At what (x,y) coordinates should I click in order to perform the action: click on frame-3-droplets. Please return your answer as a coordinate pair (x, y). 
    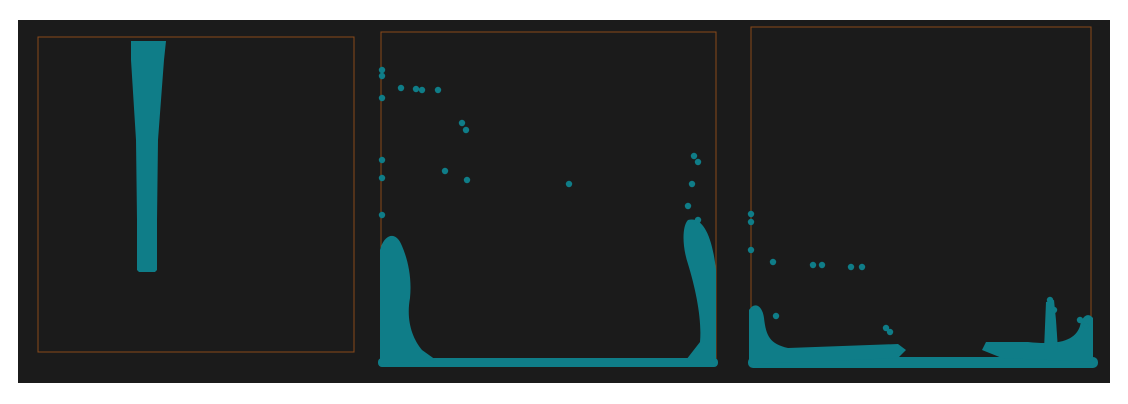
    Looking at the image, I should click on (918, 273).